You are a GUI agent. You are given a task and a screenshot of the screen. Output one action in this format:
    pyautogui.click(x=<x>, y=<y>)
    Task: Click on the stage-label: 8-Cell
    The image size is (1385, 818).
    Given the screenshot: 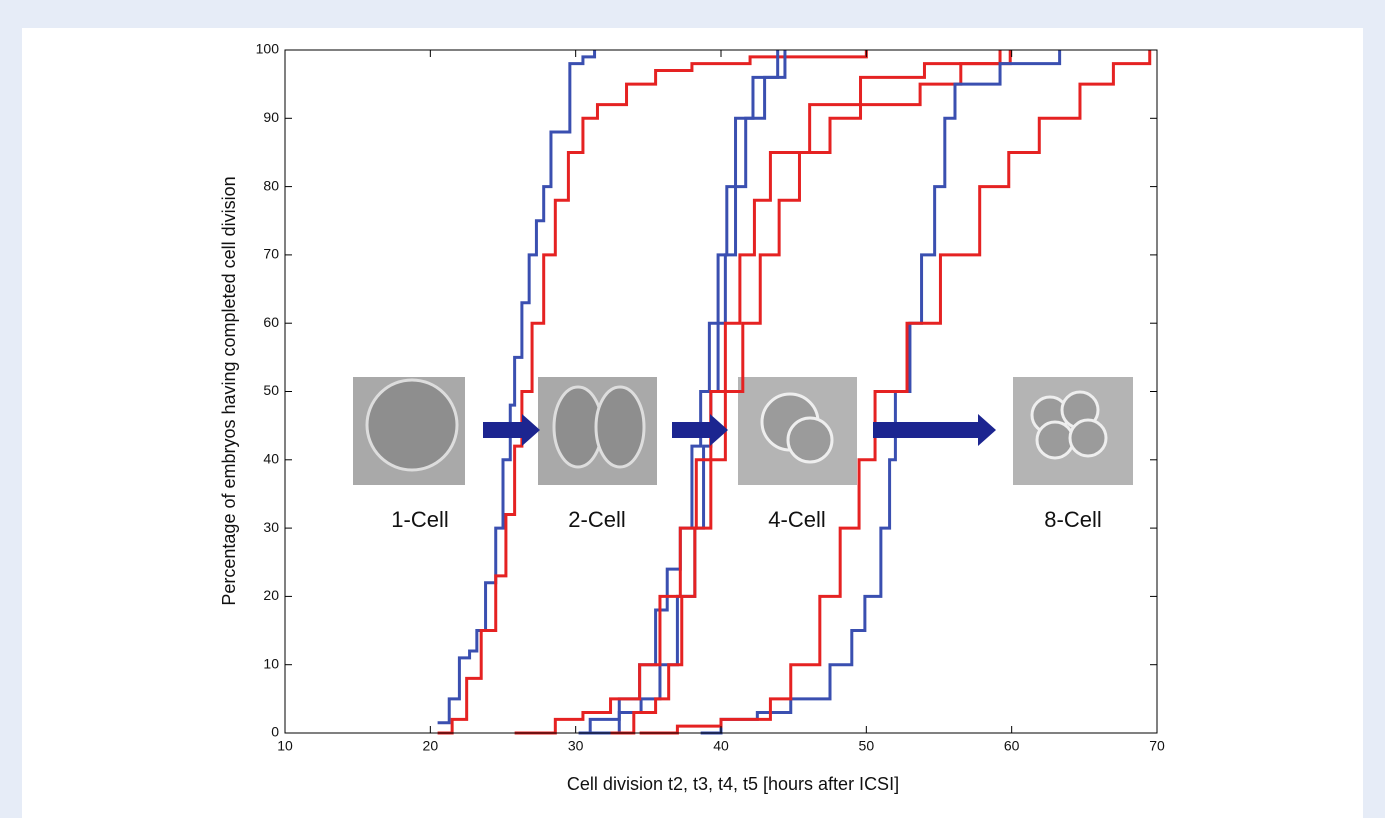 What is the action you would take?
    pyautogui.click(x=1072, y=519)
    